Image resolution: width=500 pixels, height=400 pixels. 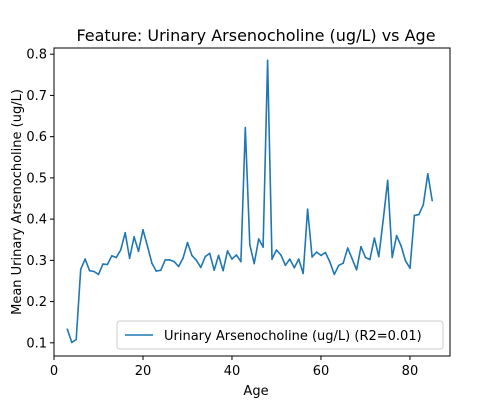 I want to click on y-tick-label: 0.7, so click(x=36, y=96).